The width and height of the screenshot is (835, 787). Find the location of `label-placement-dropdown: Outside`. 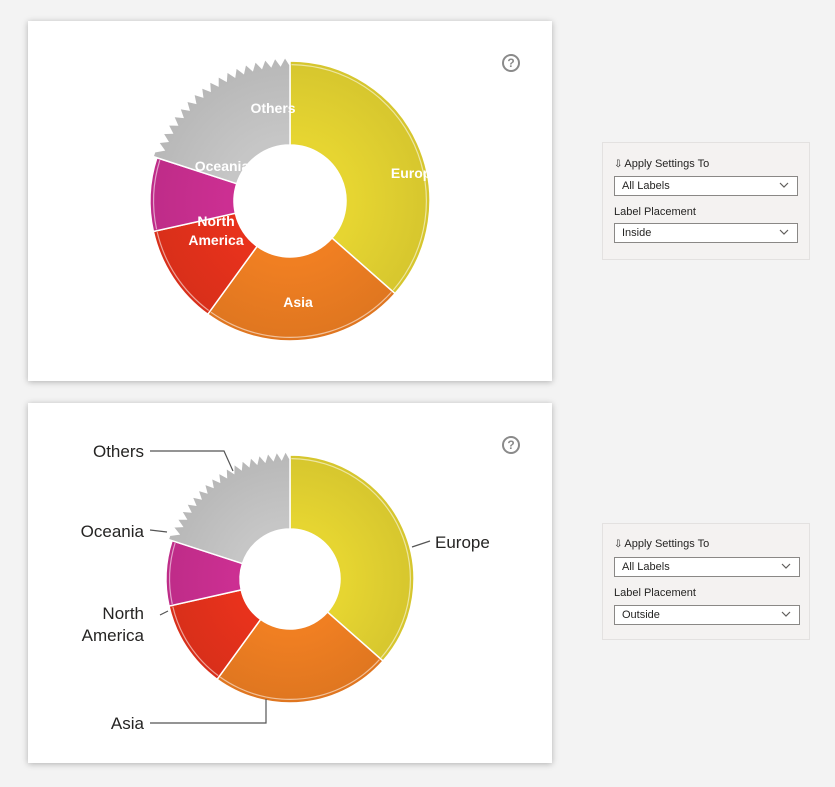

label-placement-dropdown: Outside is located at coordinates (707, 615).